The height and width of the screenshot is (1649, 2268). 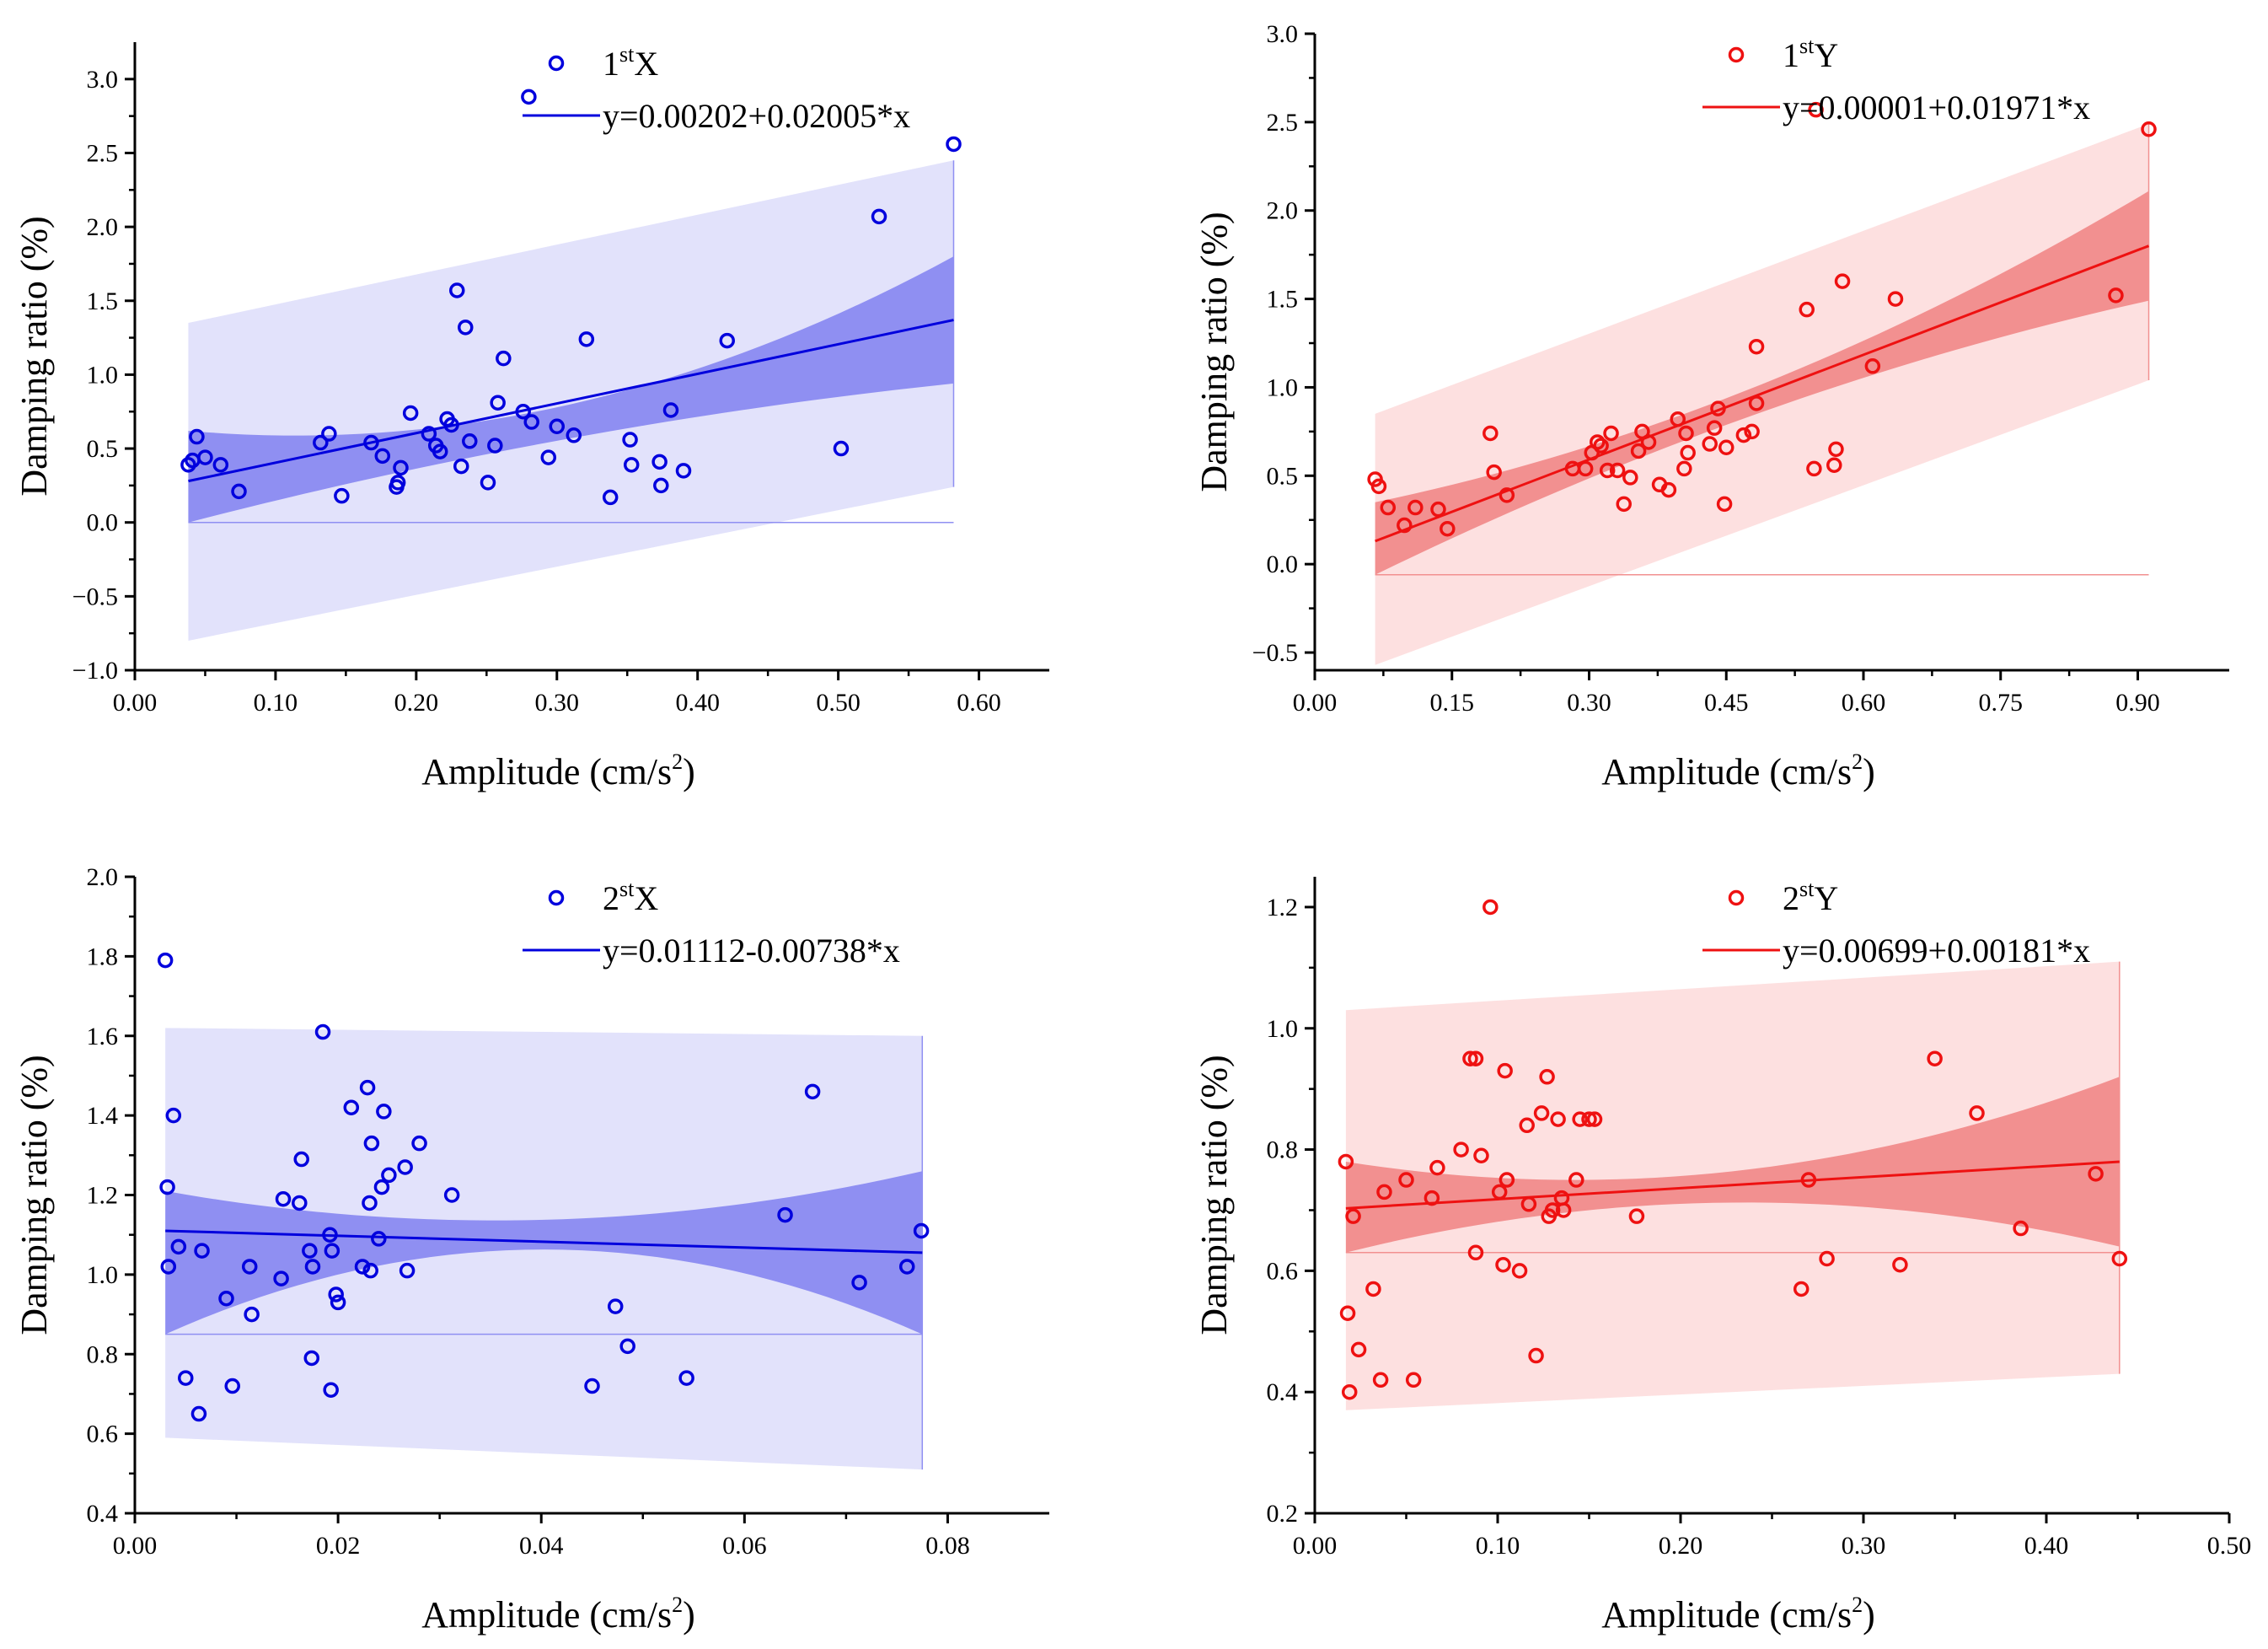 I want to click on plot-area-p3, so click(x=543, y=1211).